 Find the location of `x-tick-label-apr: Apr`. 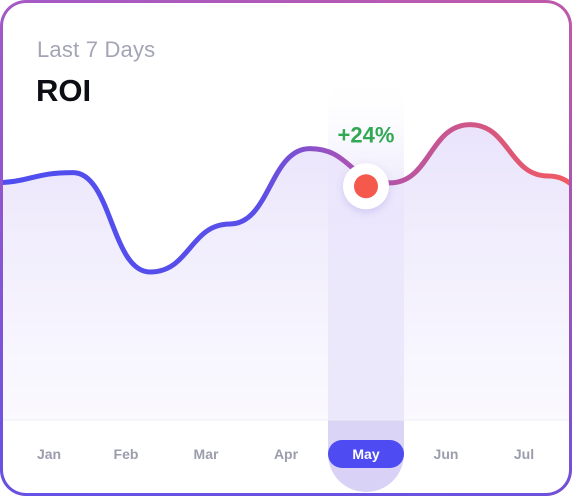

x-tick-label-apr: Apr is located at coordinates (286, 454).